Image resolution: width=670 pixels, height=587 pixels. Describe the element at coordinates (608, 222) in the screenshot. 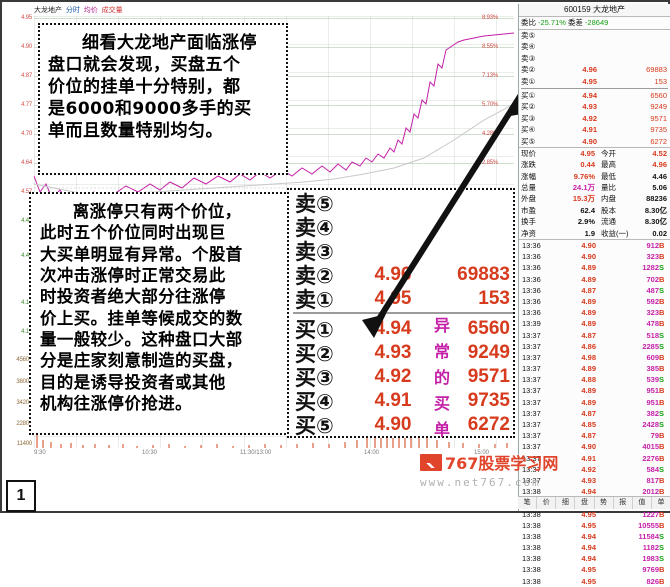

I see `stat-key2: 流通` at that location.